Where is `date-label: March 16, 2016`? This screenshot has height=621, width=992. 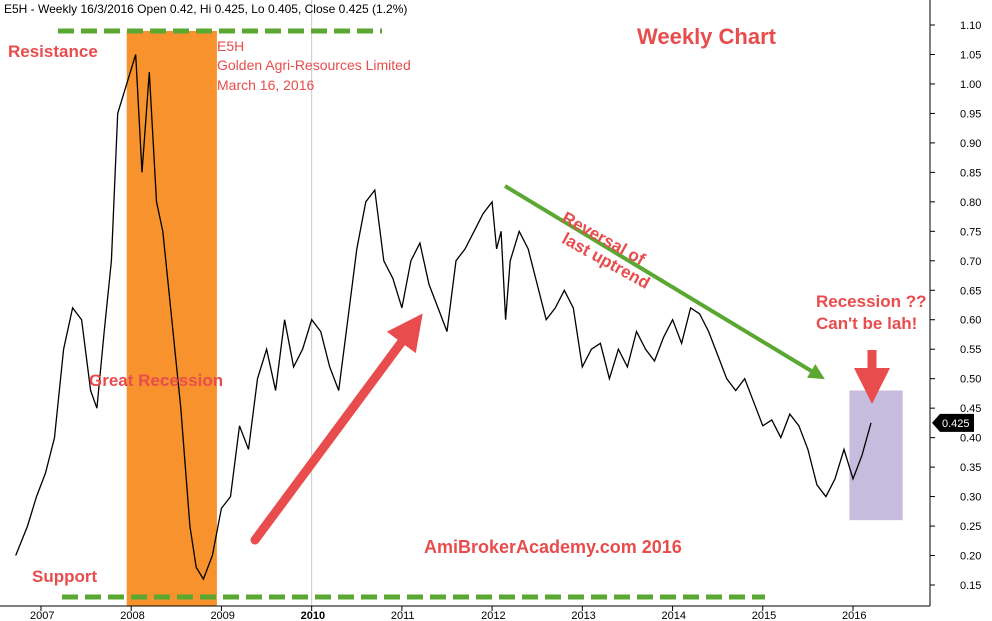 date-label: March 16, 2016 is located at coordinates (266, 85).